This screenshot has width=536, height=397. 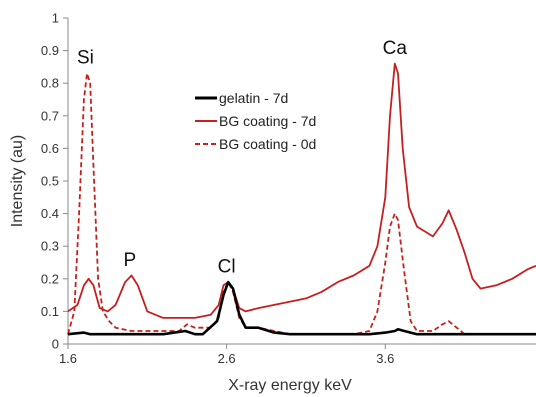 I want to click on y-tick-label: 0, so click(x=55, y=344).